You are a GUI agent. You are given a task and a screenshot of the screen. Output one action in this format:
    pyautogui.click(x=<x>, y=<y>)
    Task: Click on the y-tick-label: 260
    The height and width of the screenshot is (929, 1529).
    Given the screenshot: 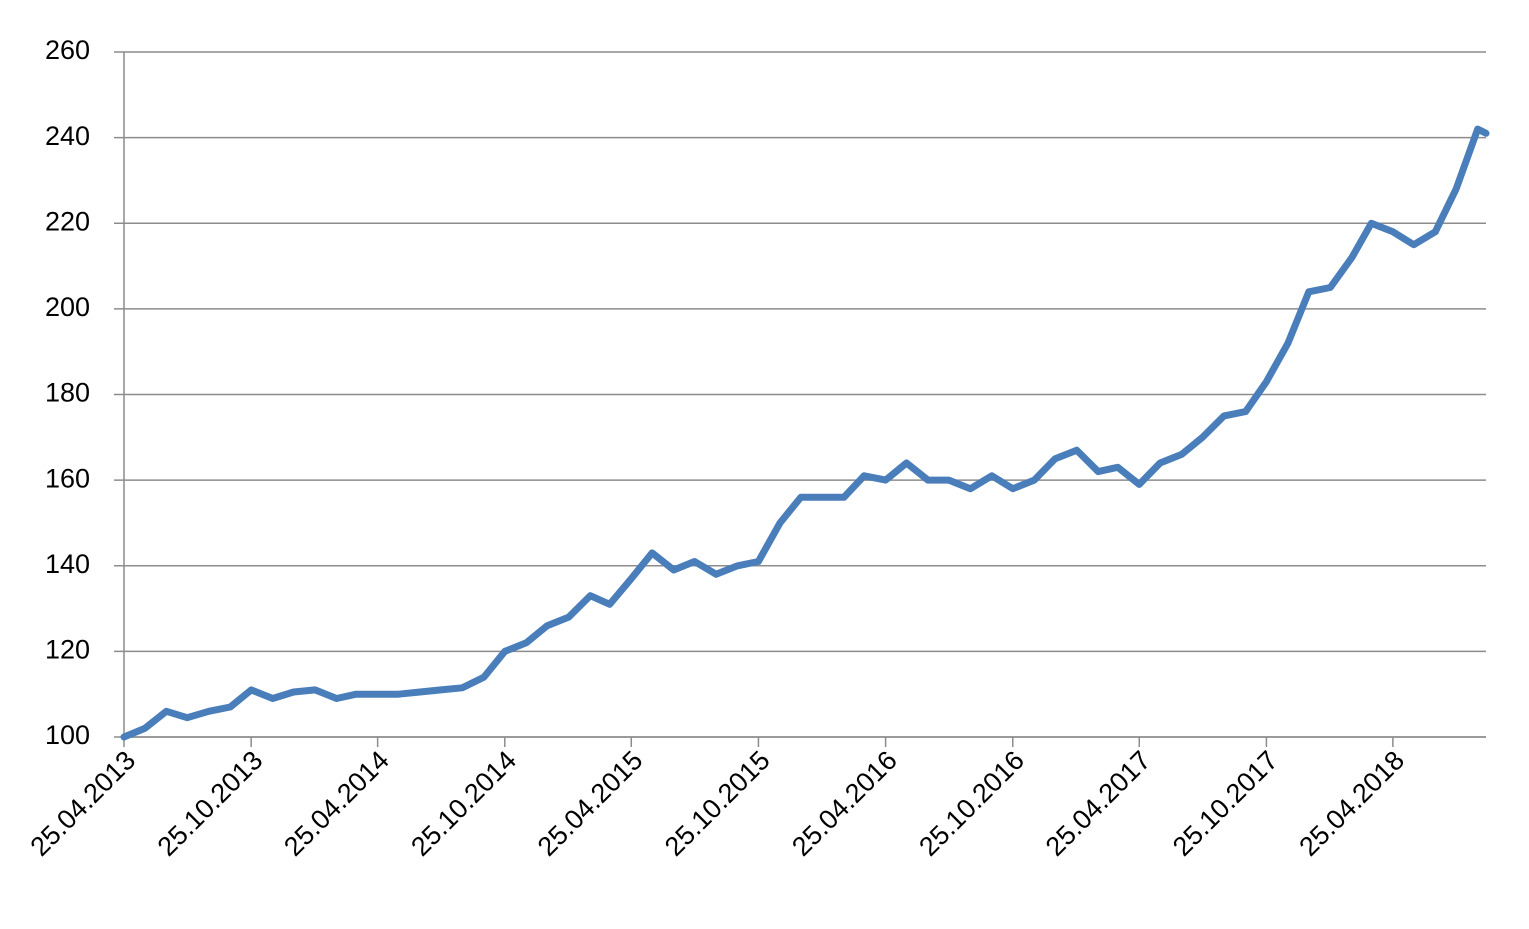 What is the action you would take?
    pyautogui.click(x=67, y=50)
    